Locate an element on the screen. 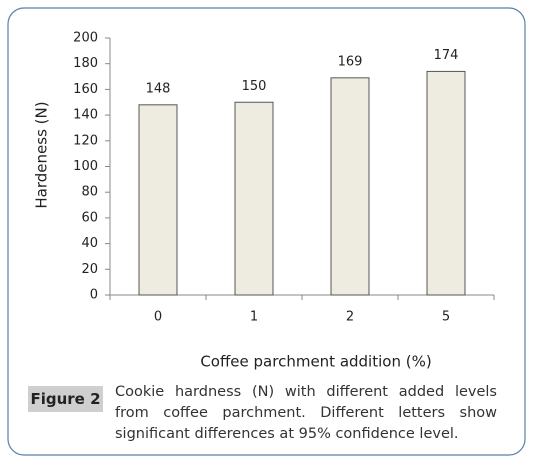  y-tick-label: 0 is located at coordinates (94, 295).